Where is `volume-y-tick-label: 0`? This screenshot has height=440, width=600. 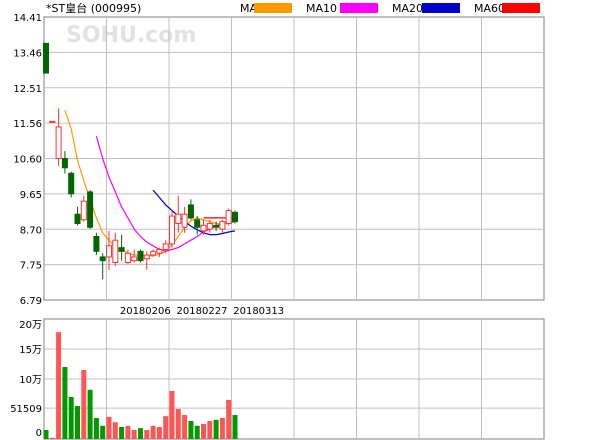 volume-y-tick-label: 0 is located at coordinates (39, 433).